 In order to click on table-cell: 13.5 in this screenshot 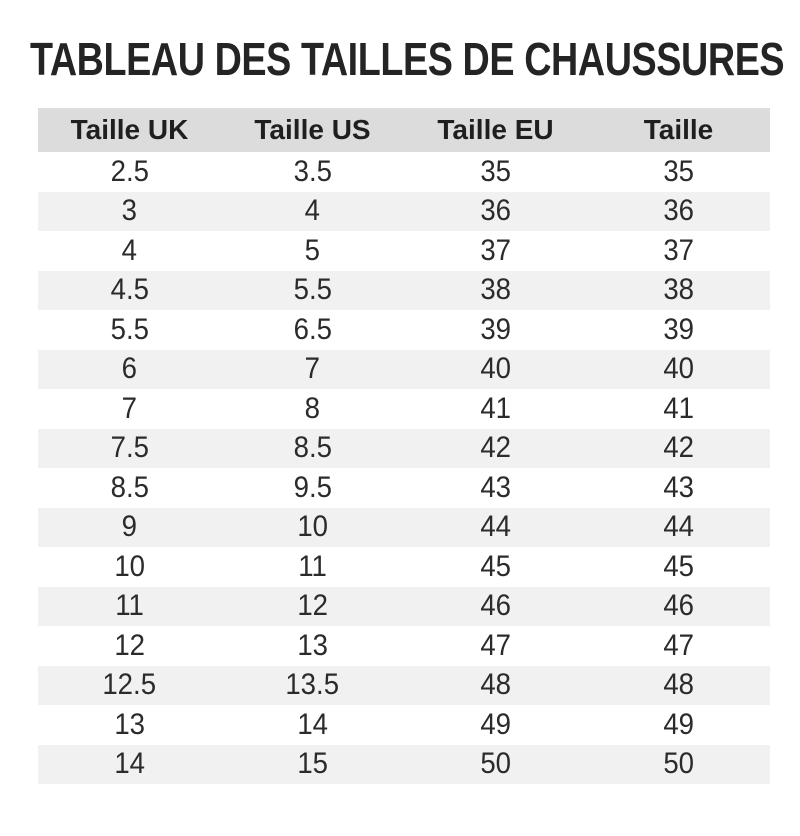, I will do `click(312, 686)`.